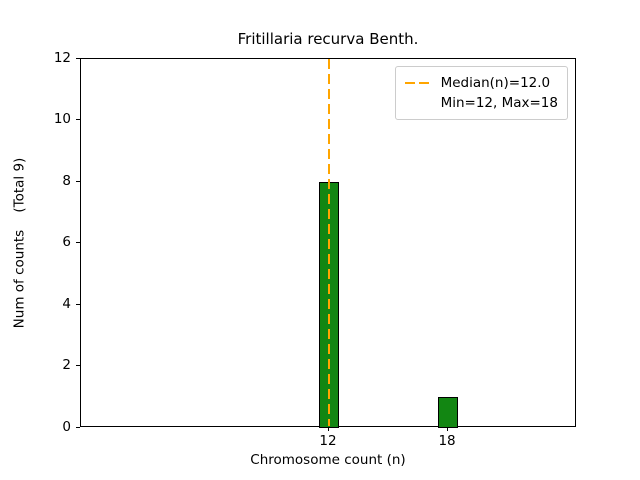 The height and width of the screenshot is (480, 640). Describe the element at coordinates (62, 119) in the screenshot. I see `y-tick-label: 10` at that location.